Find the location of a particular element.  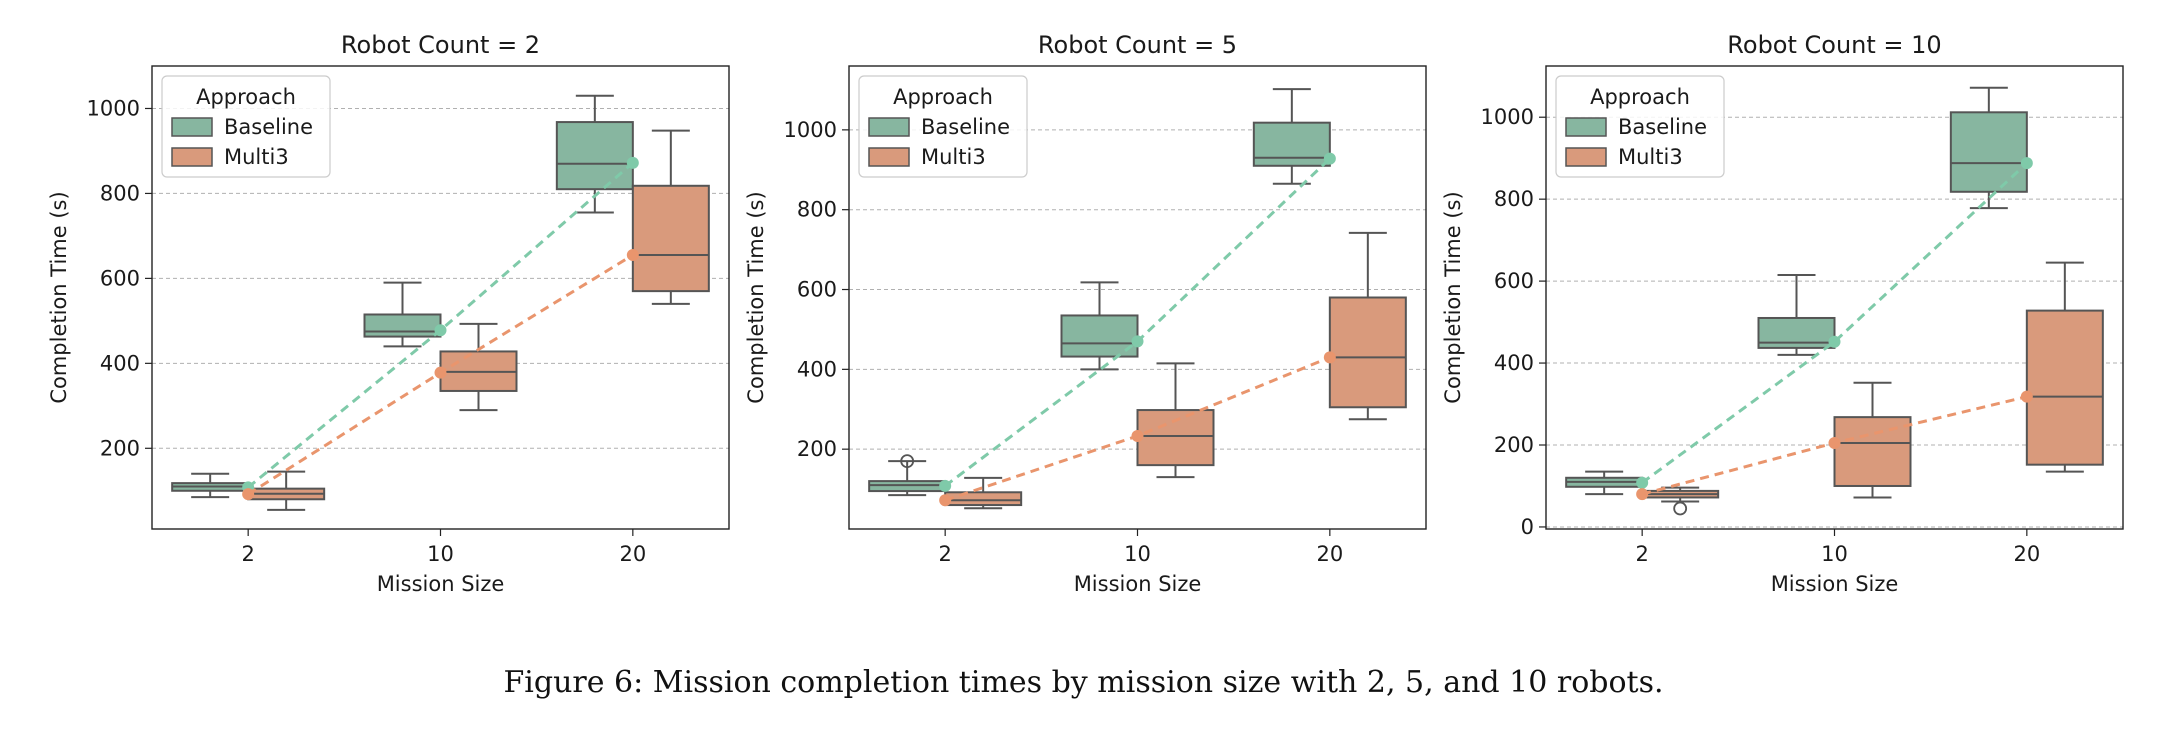

trend-line-baseline is located at coordinates (1834, 323).